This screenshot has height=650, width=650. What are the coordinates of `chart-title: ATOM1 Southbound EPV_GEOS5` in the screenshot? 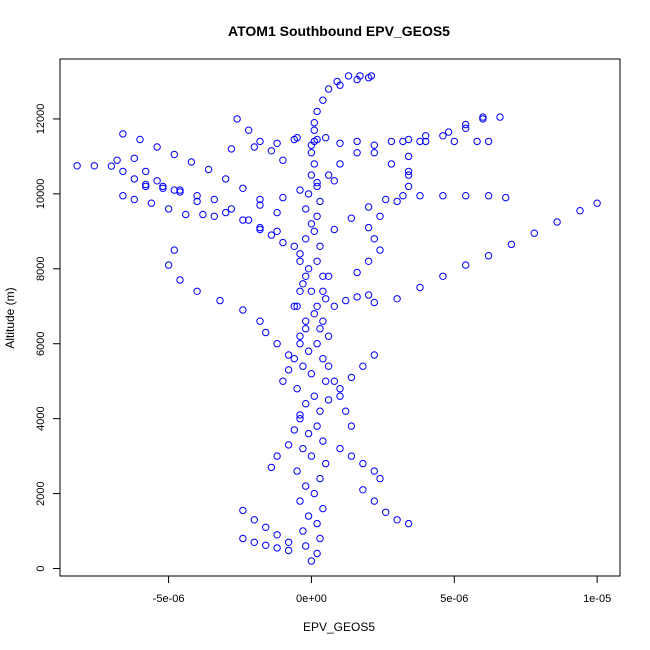 It's located at (339, 31).